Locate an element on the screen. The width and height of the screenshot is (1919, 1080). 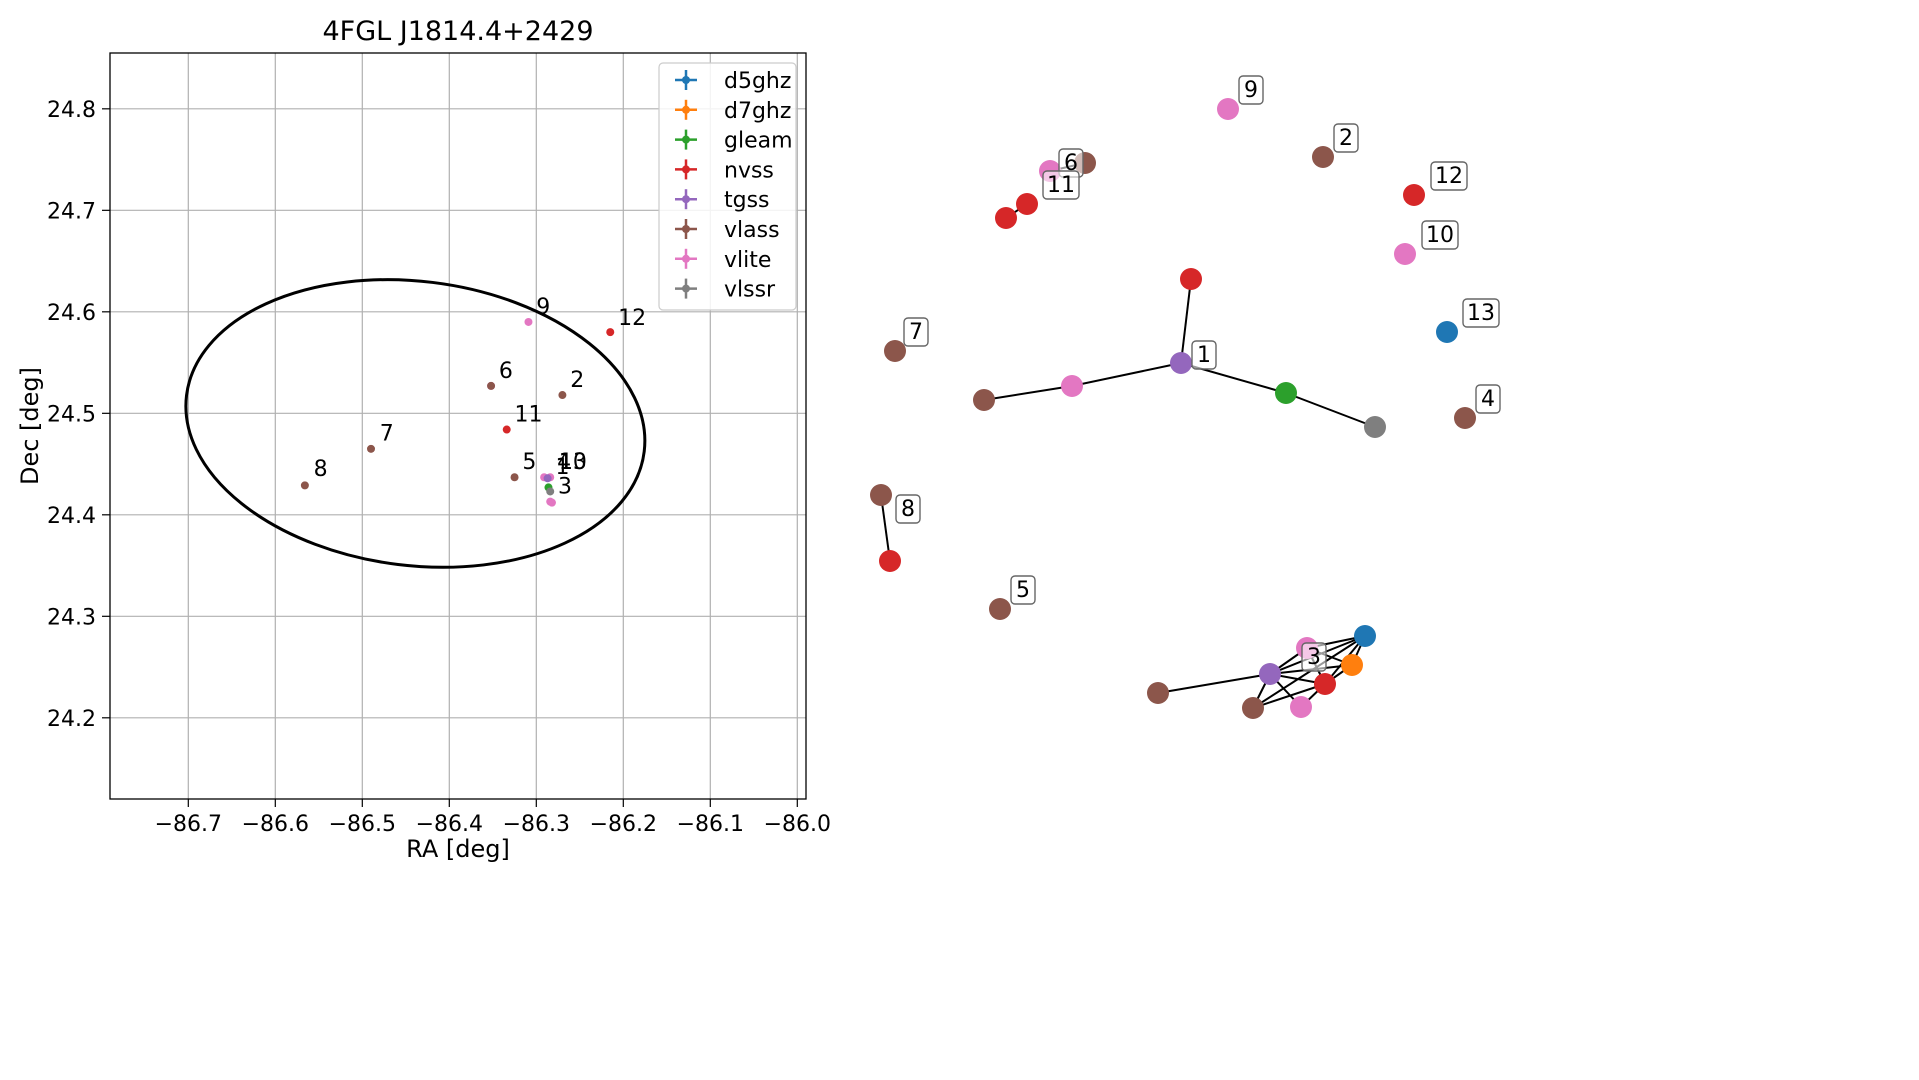
graph-node-label: 7 is located at coordinates (916, 332).